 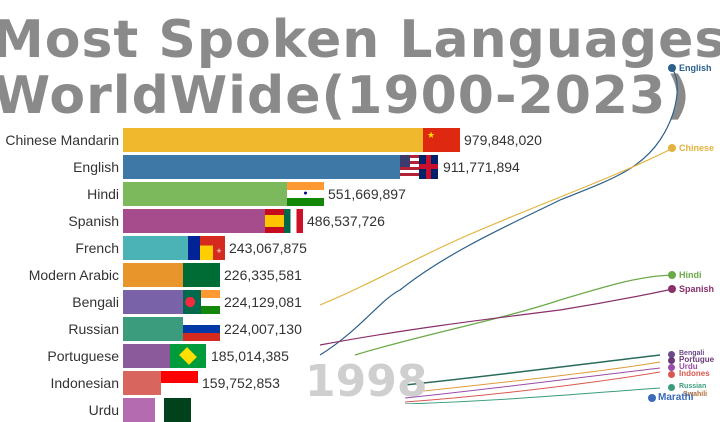 What do you see at coordinates (261, 167) in the screenshot?
I see `bar-english` at bounding box center [261, 167].